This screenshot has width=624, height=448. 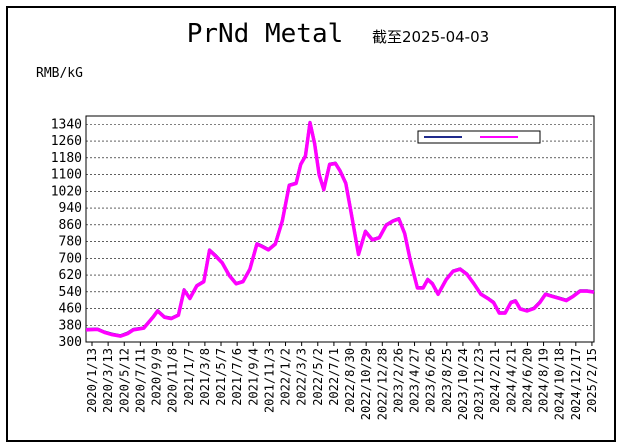 I want to click on legend, so click(x=479, y=137).